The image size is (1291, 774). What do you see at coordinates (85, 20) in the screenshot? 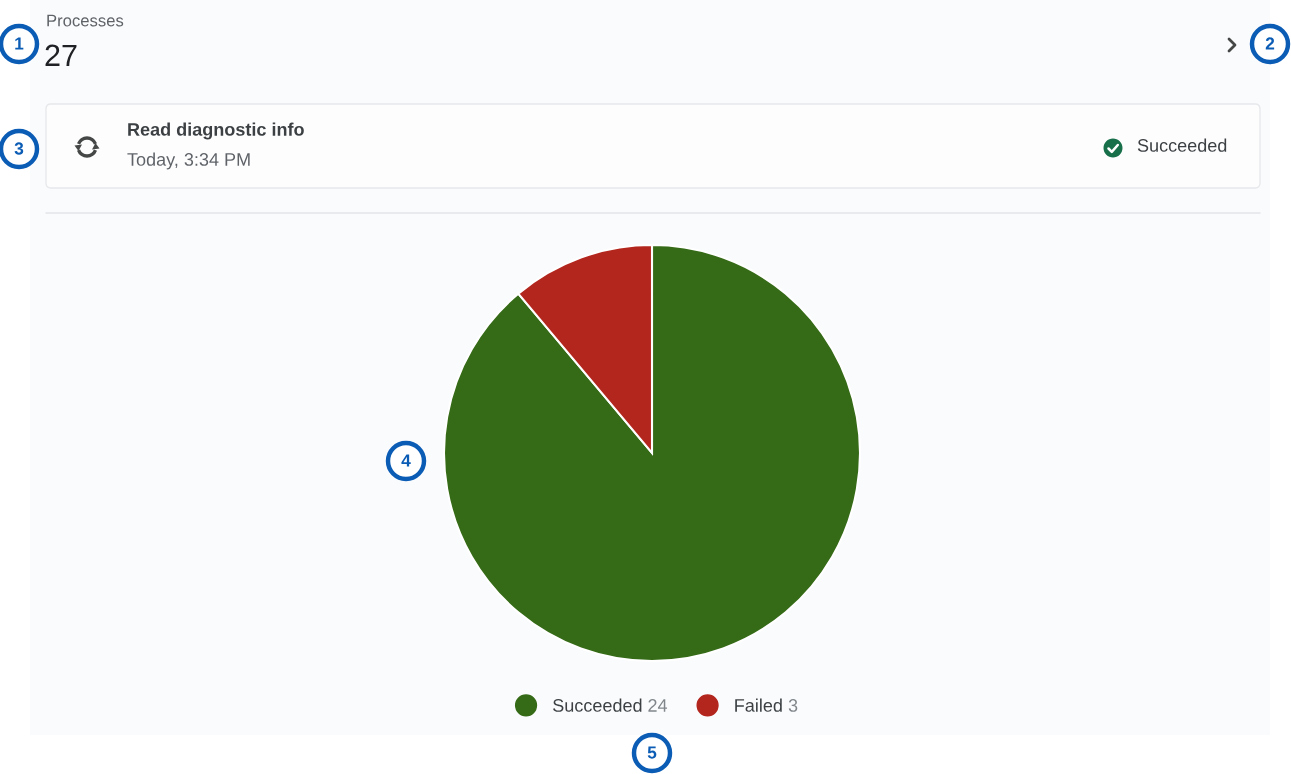
I see `text: Processes` at bounding box center [85, 20].